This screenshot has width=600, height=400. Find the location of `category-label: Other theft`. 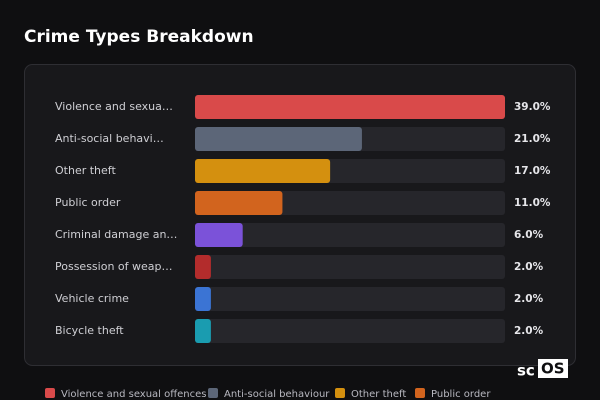

category-label: Other theft is located at coordinates (85, 170).